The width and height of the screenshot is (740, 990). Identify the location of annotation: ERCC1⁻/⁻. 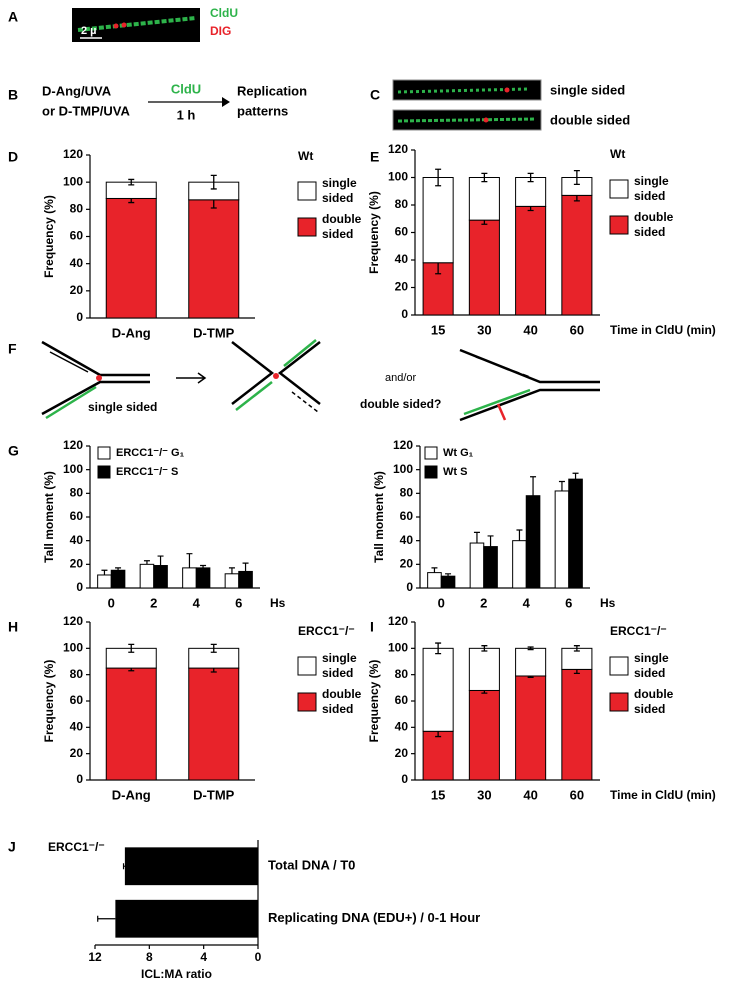
(76, 847).